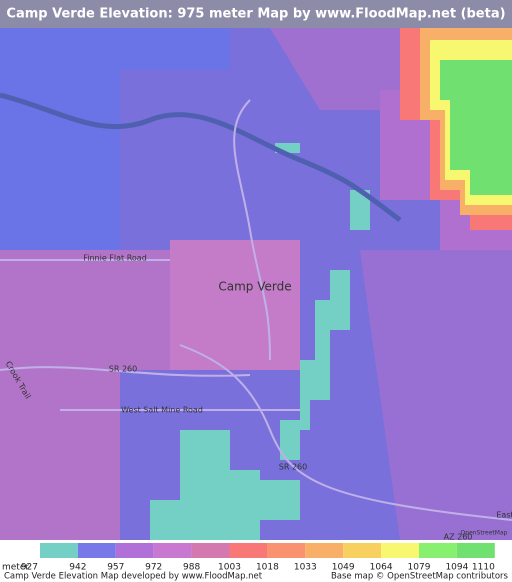 This screenshot has height=582, width=512. Describe the element at coordinates (483, 568) in the screenshot. I see `legend-tick: 1110` at that location.